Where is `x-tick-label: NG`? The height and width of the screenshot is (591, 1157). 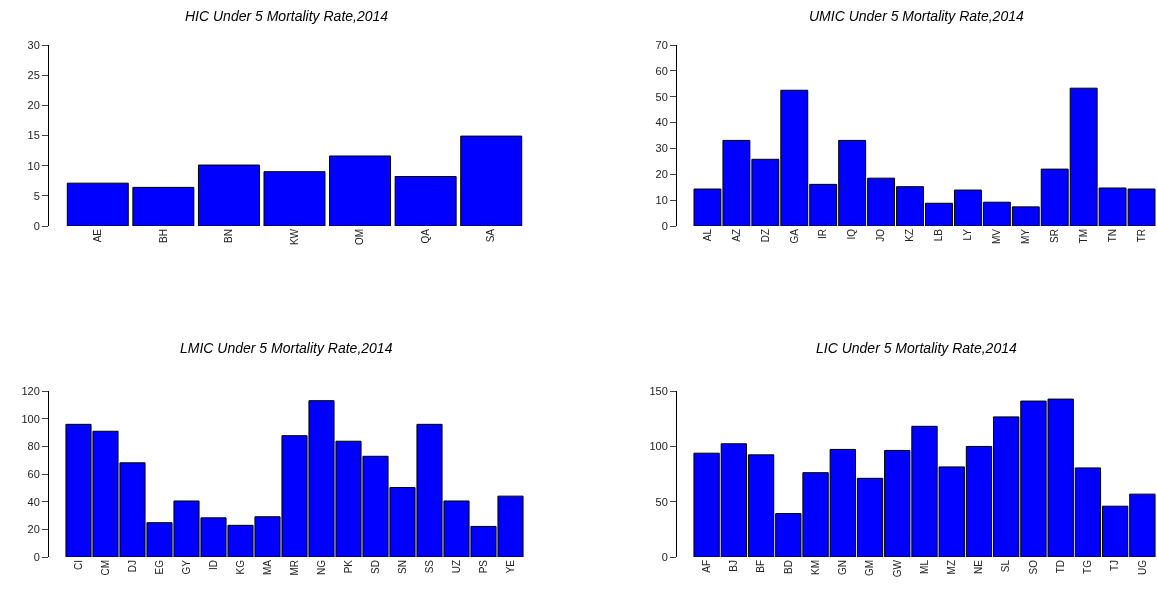 x-tick-label: NG is located at coordinates (321, 567).